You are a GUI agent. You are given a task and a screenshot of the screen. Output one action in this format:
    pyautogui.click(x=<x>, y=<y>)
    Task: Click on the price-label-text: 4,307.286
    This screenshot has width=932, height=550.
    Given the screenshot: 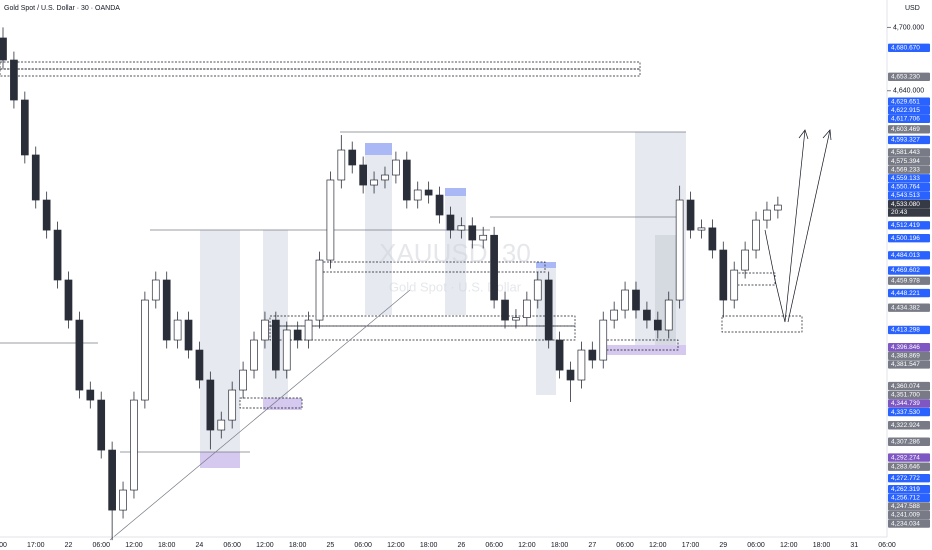 What is the action you would take?
    pyautogui.click(x=905, y=441)
    